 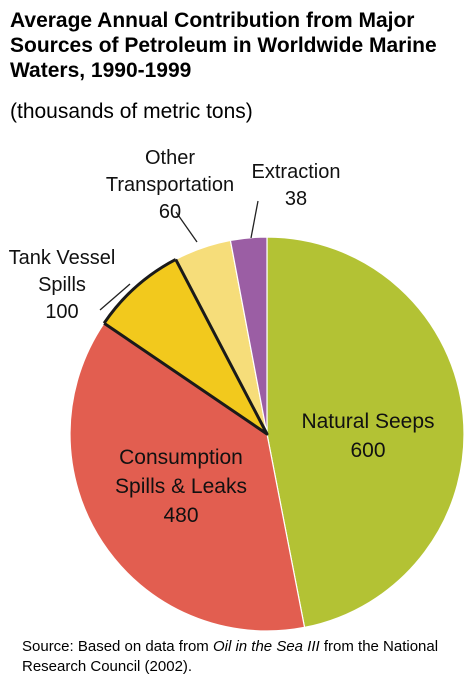 I want to click on slice-label-extraction: Extraction 38, so click(x=296, y=185).